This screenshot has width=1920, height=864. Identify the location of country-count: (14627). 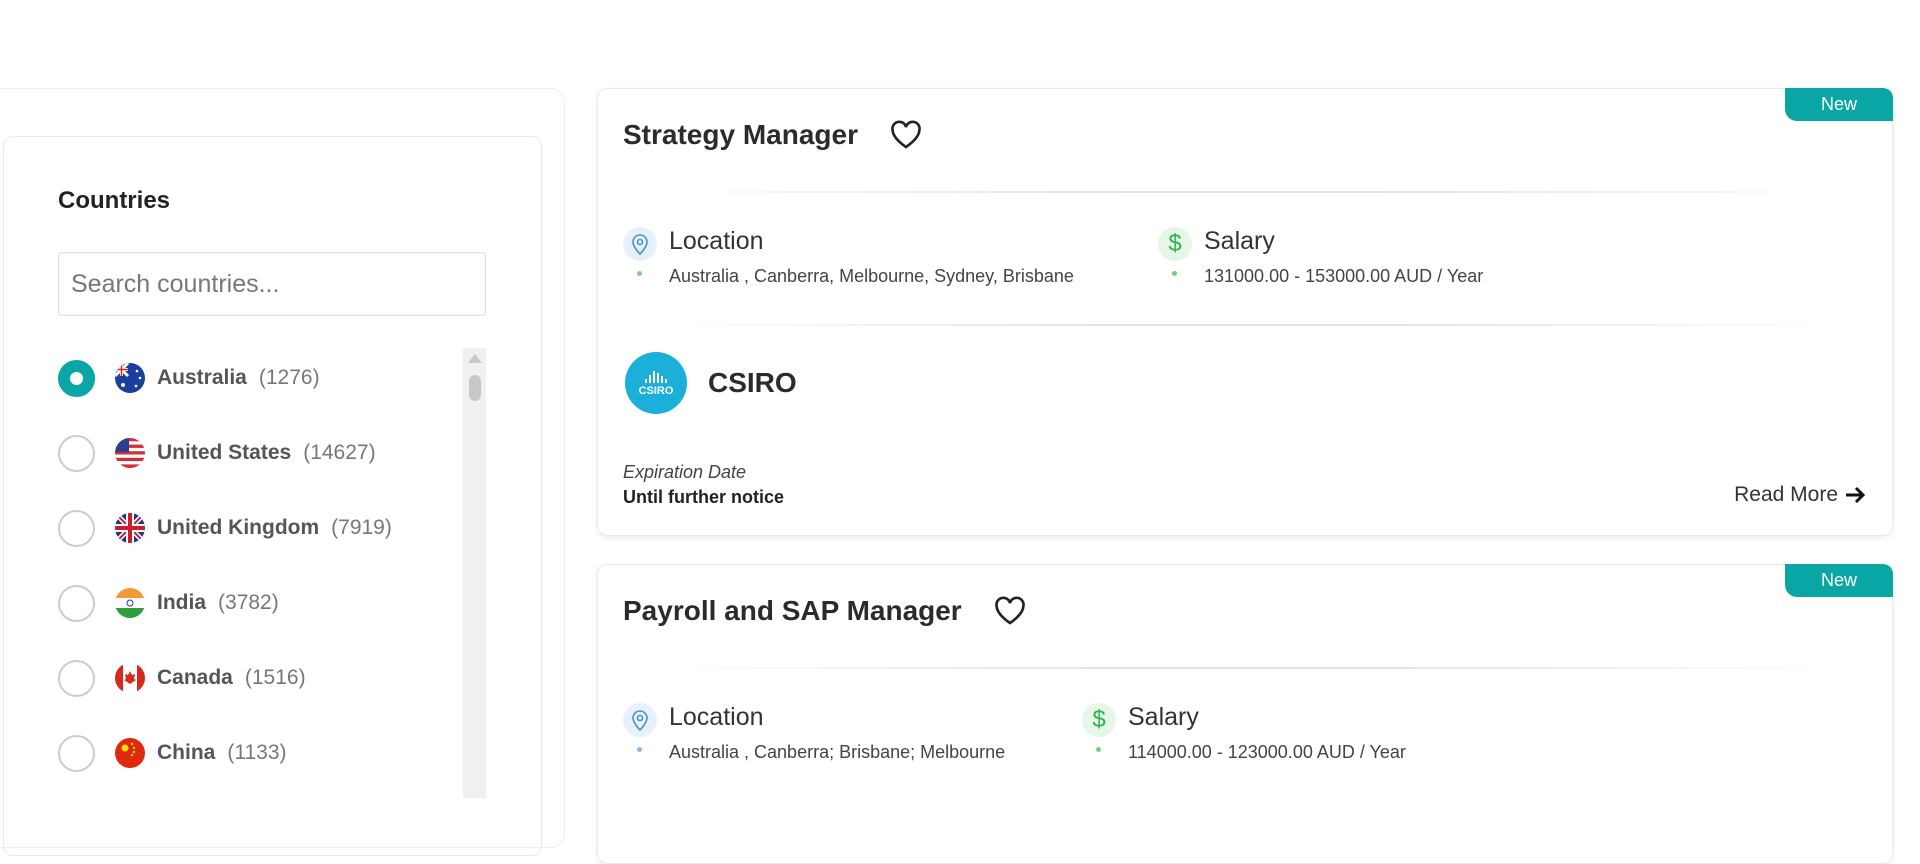
(339, 452).